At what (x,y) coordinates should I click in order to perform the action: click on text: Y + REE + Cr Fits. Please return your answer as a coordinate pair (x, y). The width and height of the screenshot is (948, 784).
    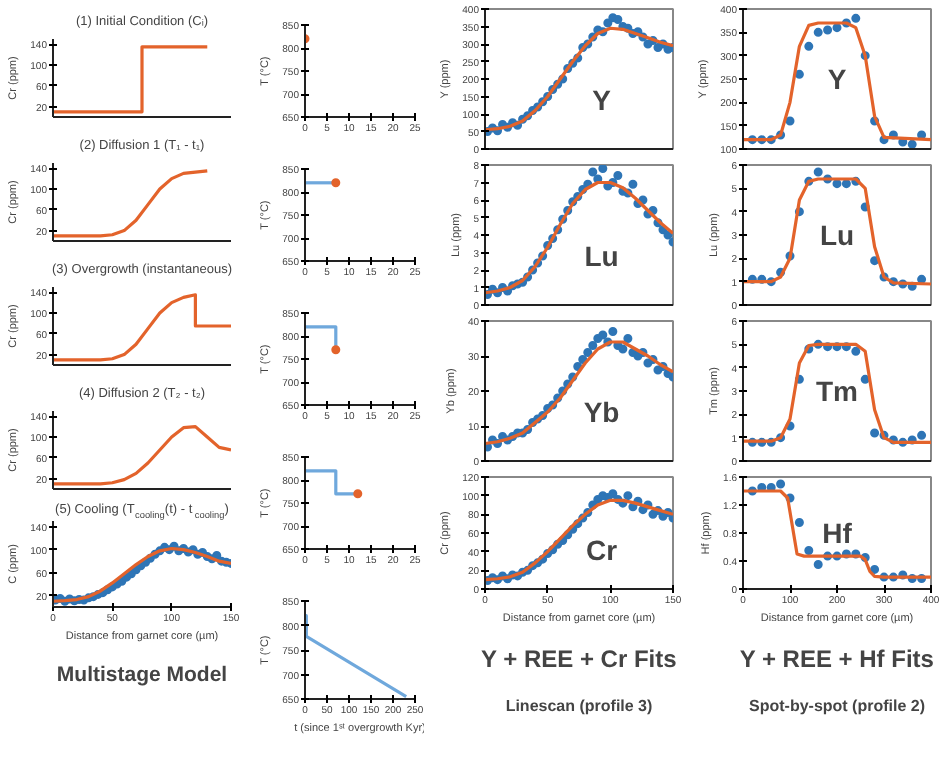
    Looking at the image, I should click on (579, 659).